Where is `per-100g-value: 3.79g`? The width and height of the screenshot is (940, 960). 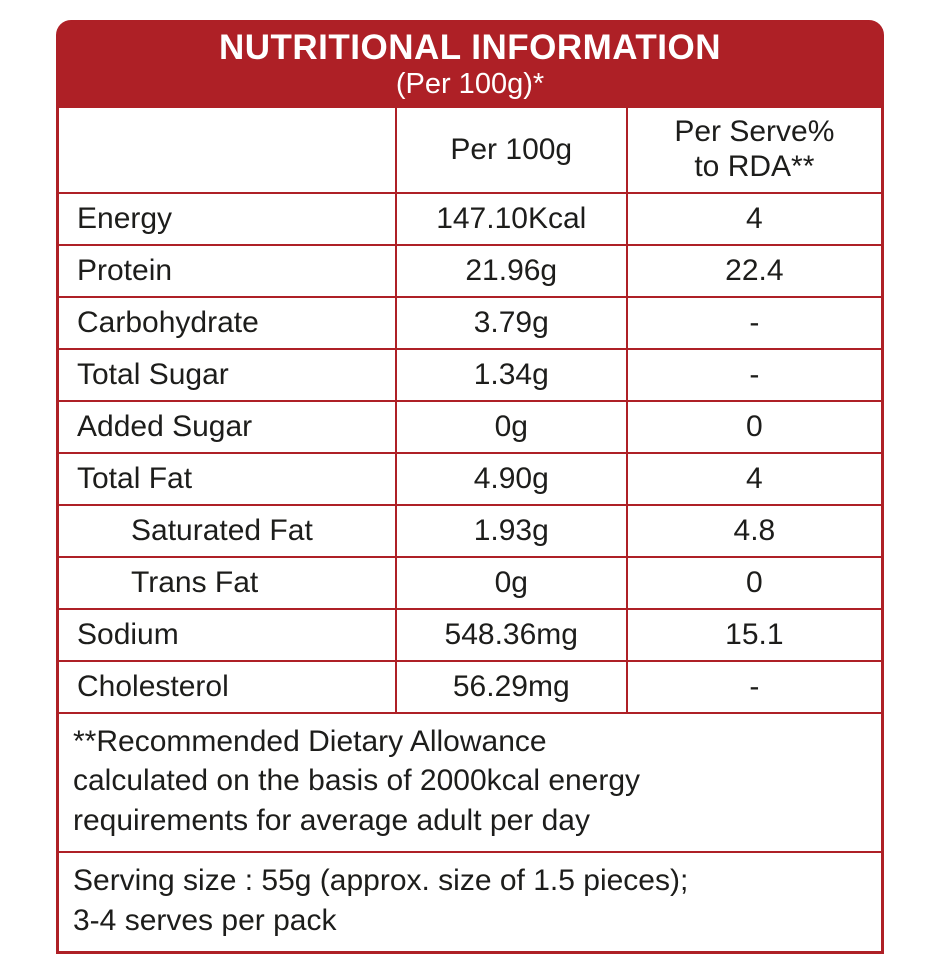
per-100g-value: 3.79g is located at coordinates (511, 322).